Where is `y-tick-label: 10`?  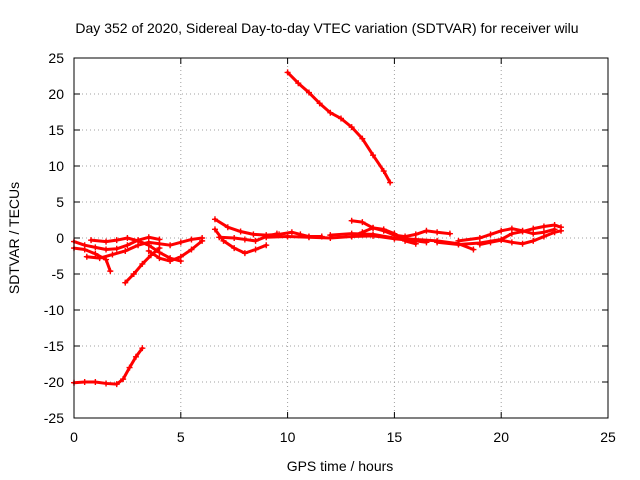 y-tick-label: 10 is located at coordinates (56, 166).